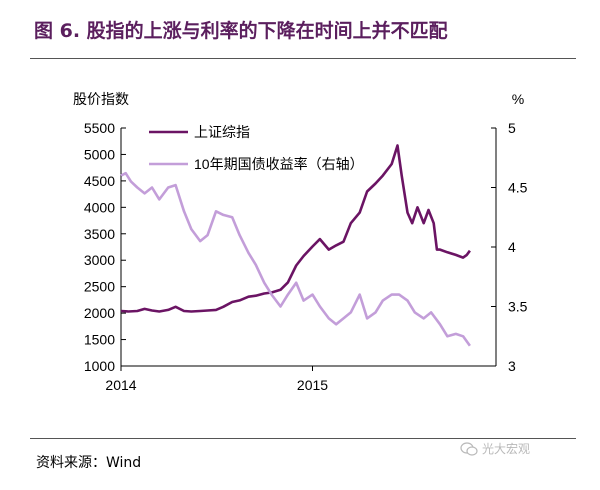 The width and height of the screenshot is (600, 490). Describe the element at coordinates (99, 207) in the screenshot. I see `left-tick-label: 4000` at that location.